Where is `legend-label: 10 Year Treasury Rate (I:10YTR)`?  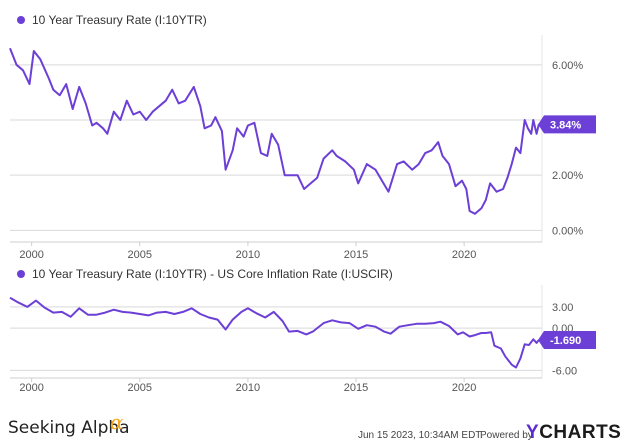 legend-label: 10 Year Treasury Rate (I:10YTR) is located at coordinates (119, 20).